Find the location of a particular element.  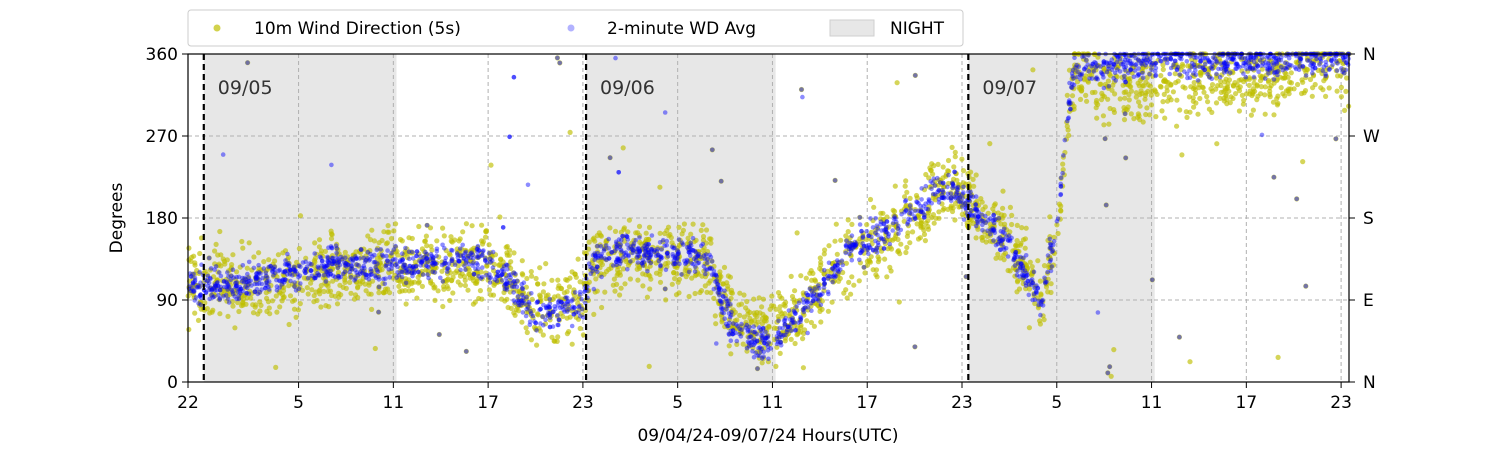

x-tick-label: 17 is located at coordinates (1247, 403).